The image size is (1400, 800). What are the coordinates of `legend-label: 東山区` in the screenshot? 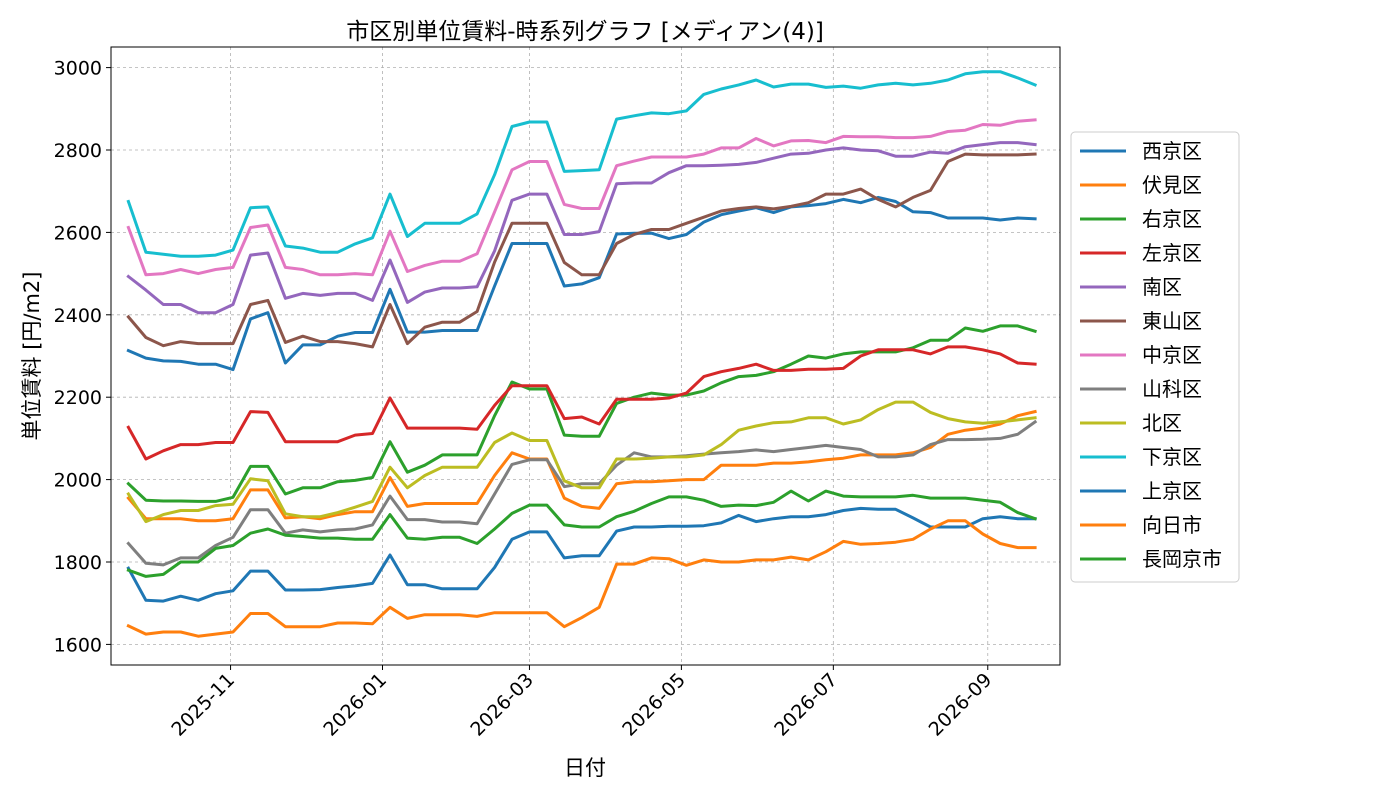 It's located at (1172, 321).